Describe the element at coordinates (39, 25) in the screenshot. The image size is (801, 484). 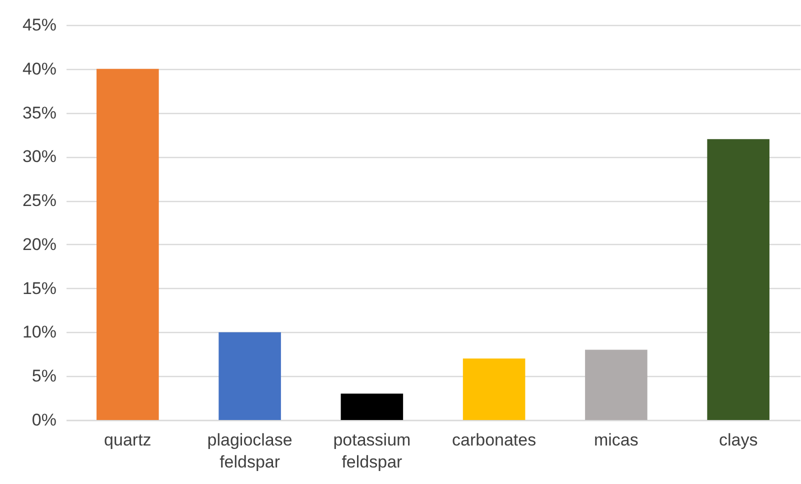
I see `y-tick-label: 45%` at that location.